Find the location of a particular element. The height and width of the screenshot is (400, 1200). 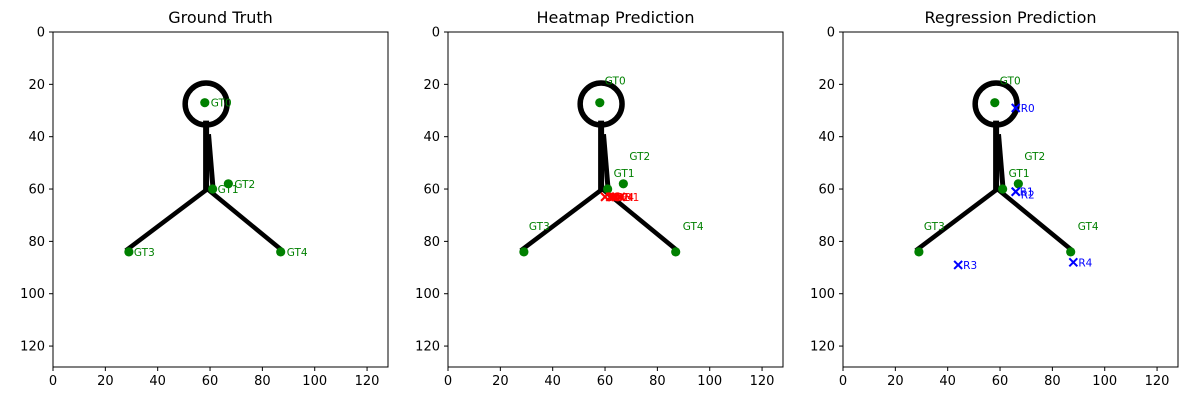

point-label-h1: H1 is located at coordinates (632, 198).